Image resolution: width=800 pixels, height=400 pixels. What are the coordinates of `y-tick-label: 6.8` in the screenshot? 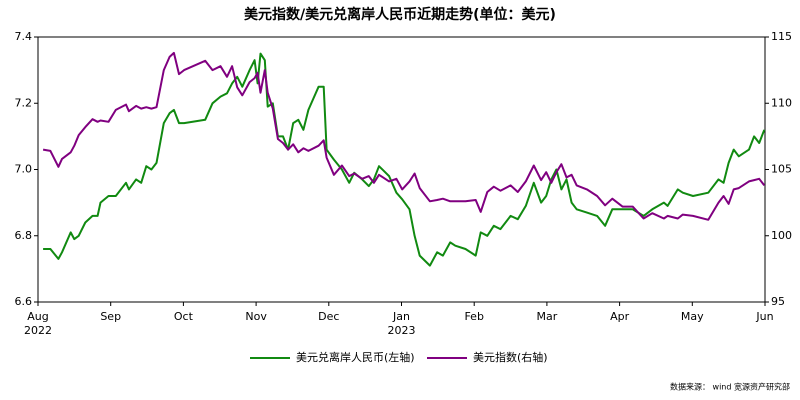 It's located at (24, 235).